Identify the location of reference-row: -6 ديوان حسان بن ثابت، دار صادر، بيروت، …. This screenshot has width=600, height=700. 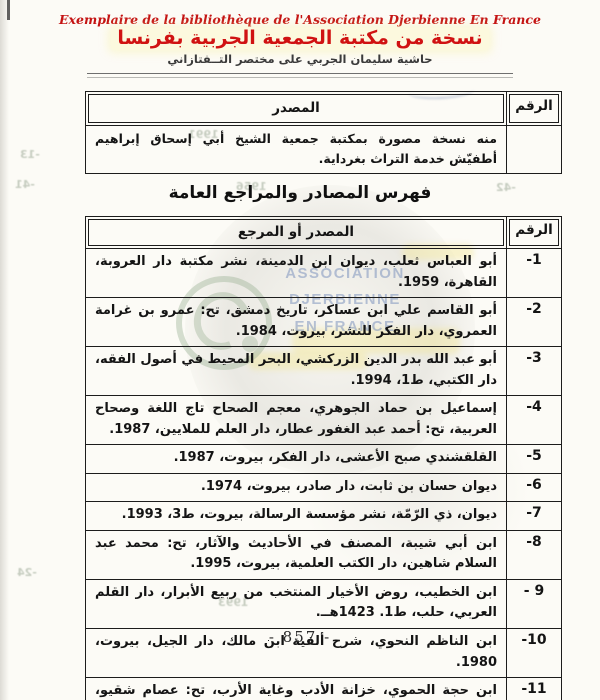
(323, 487).